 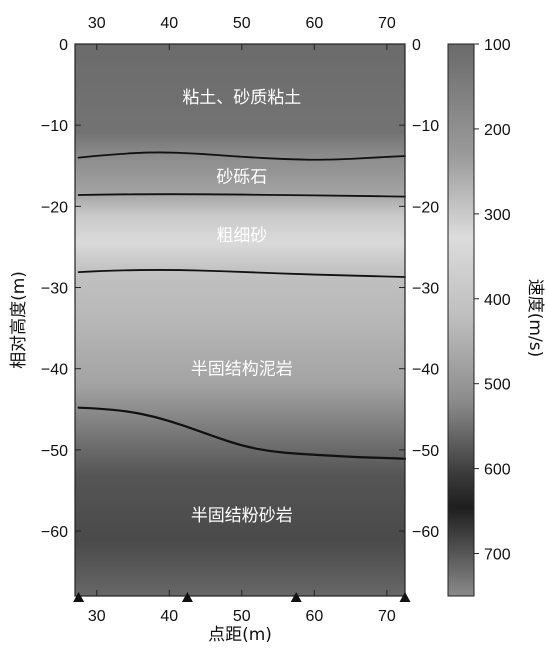 What do you see at coordinates (241, 236) in the screenshot?
I see `layer-label: 粗细砂` at bounding box center [241, 236].